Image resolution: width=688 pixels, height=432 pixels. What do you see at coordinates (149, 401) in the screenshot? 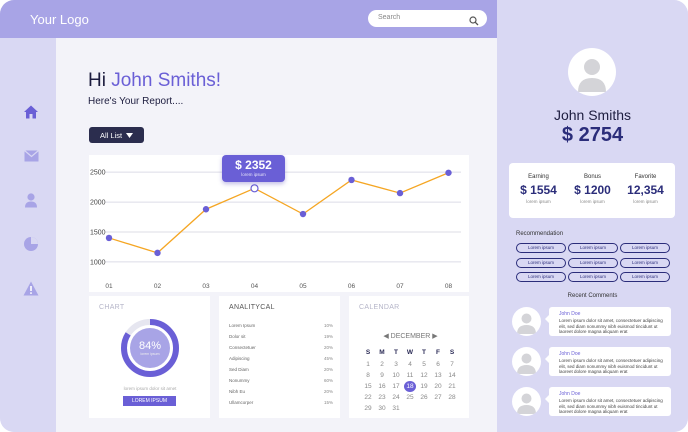
I see `lorem-ipsum-button: LOREM IPSUM` at bounding box center [149, 401].